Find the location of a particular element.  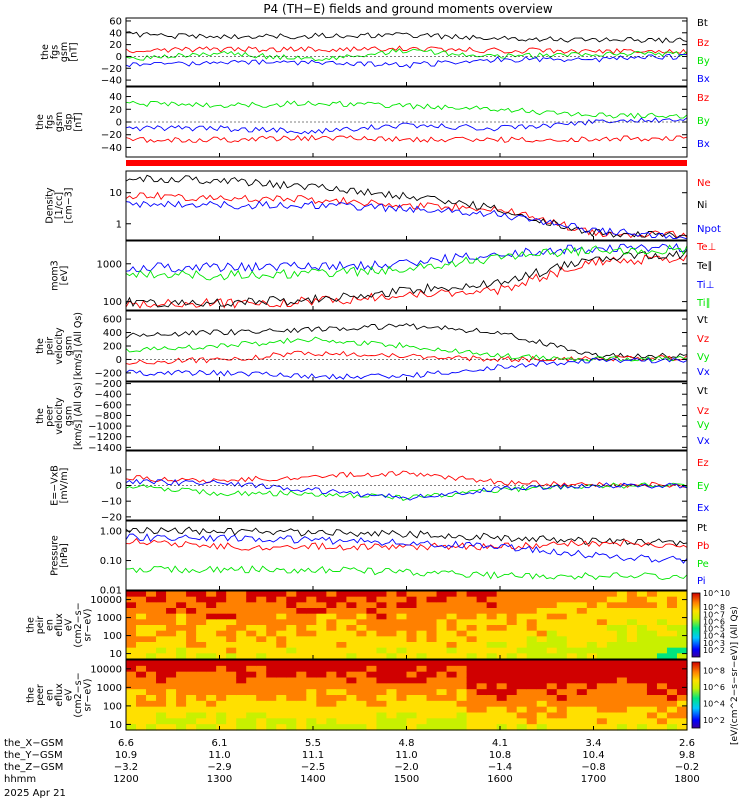

y-tick-label: 0 is located at coordinates (119, 360).